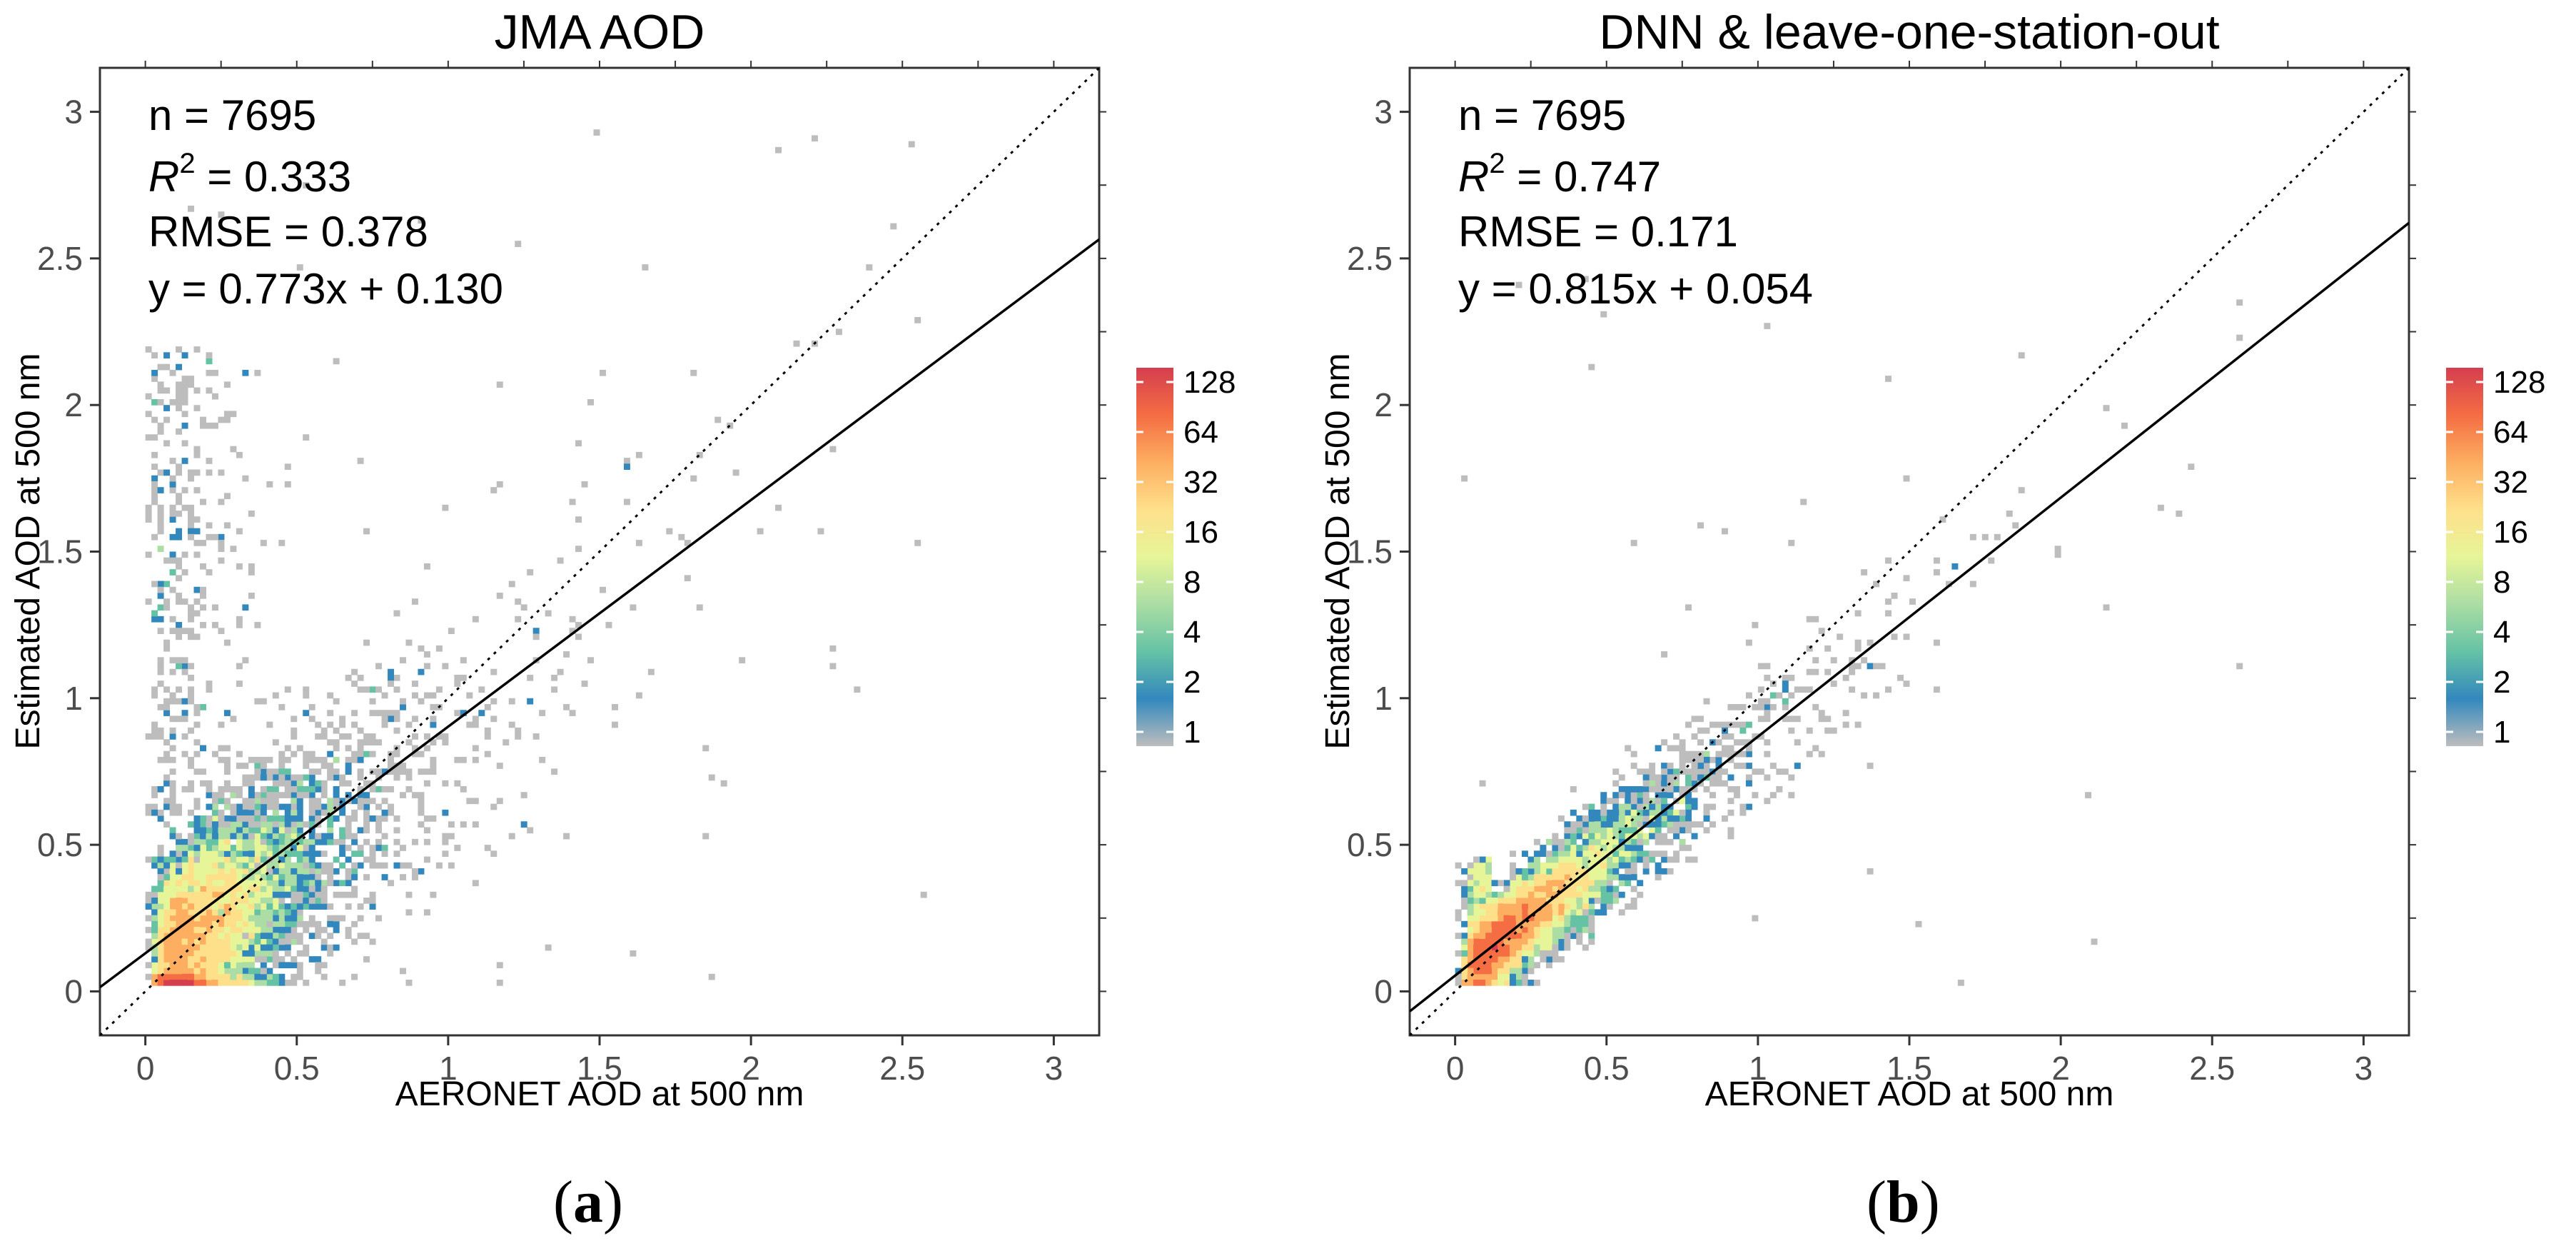  I want to click on colorbar-label-b-0: 128, so click(2519, 382).